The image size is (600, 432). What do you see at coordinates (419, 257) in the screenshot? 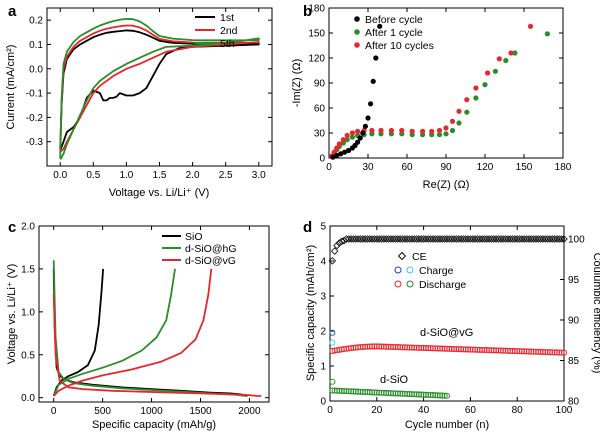
I see `legend-label: CE` at bounding box center [419, 257].